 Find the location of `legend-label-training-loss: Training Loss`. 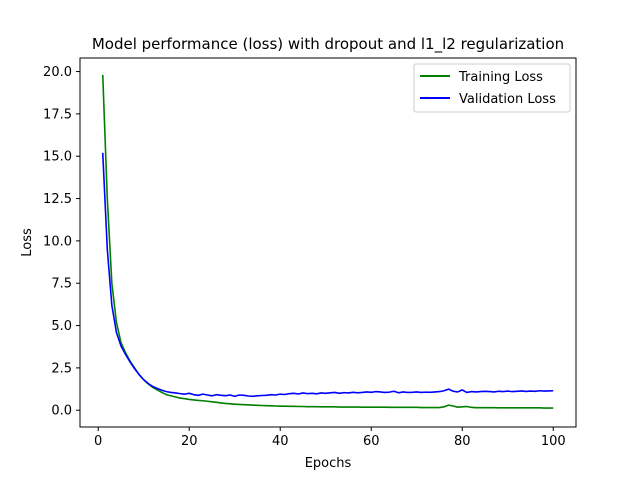

legend-label-training-loss: Training Loss is located at coordinates (500, 77).